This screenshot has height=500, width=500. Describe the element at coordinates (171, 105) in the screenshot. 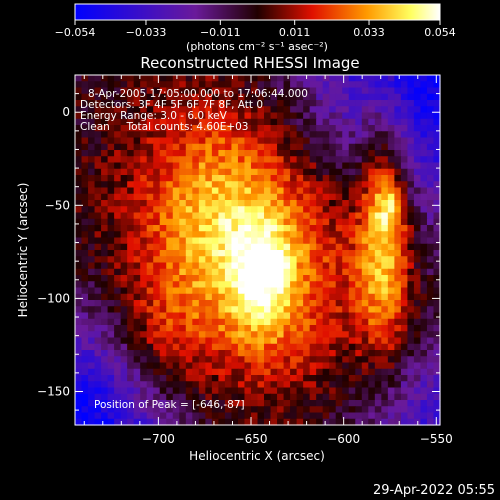

I see `annotation-detectors: Detectors: 3F 4F 5F 6F 7F 8F, Att 0` at that location.